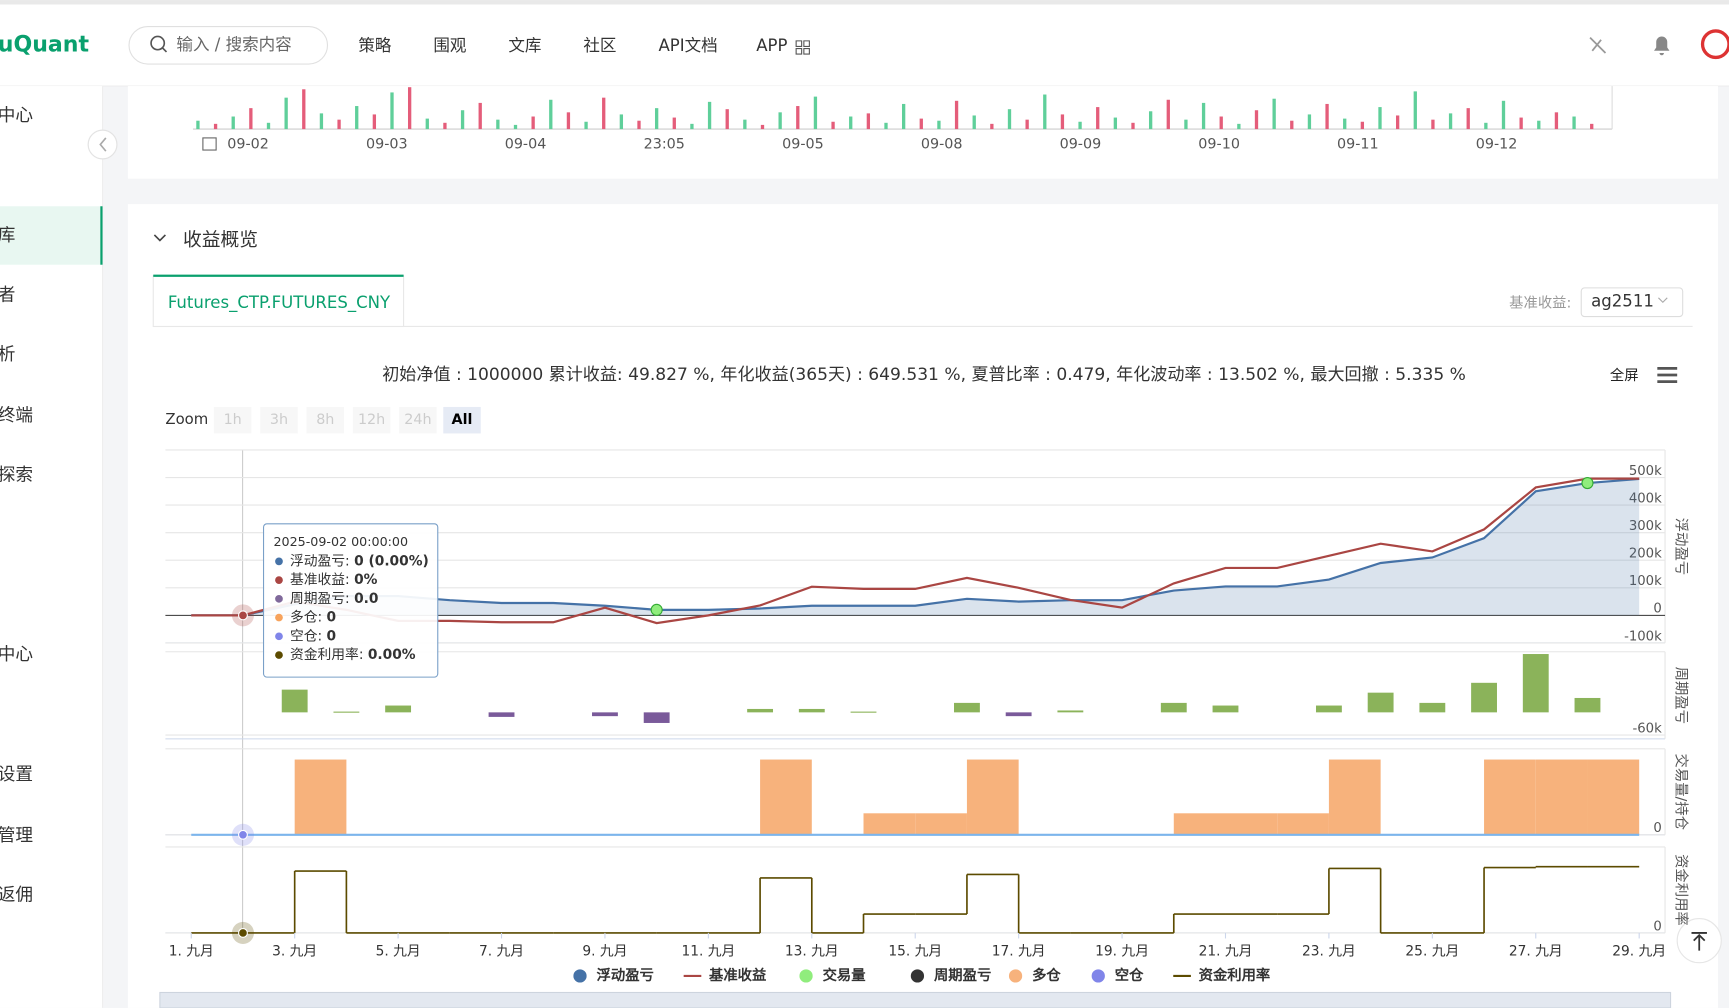 Image resolution: width=1729 pixels, height=1008 pixels. Describe the element at coordinates (524, 45) in the screenshot. I see `nav-item: 文库` at that location.